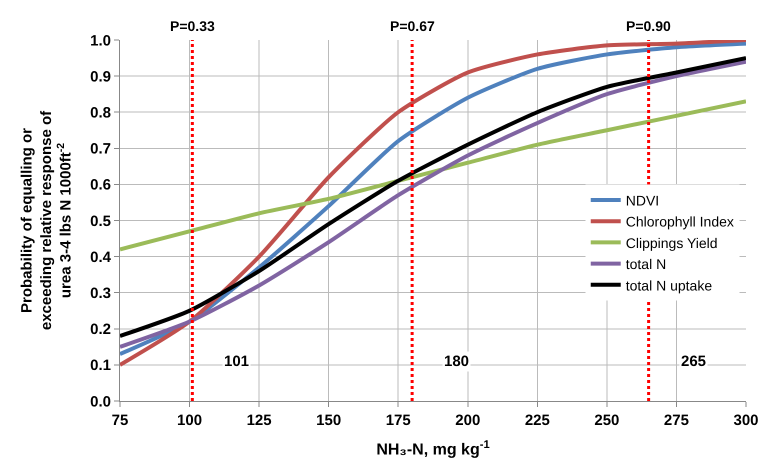  What do you see at coordinates (237, 361) in the screenshot?
I see `ref-line-label: 101` at bounding box center [237, 361].